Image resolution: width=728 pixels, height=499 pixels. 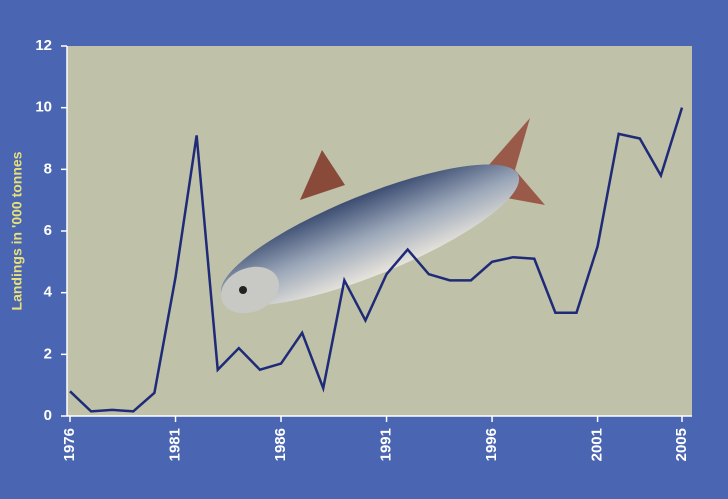 I want to click on y-tick-label: 12, so click(x=43, y=45).